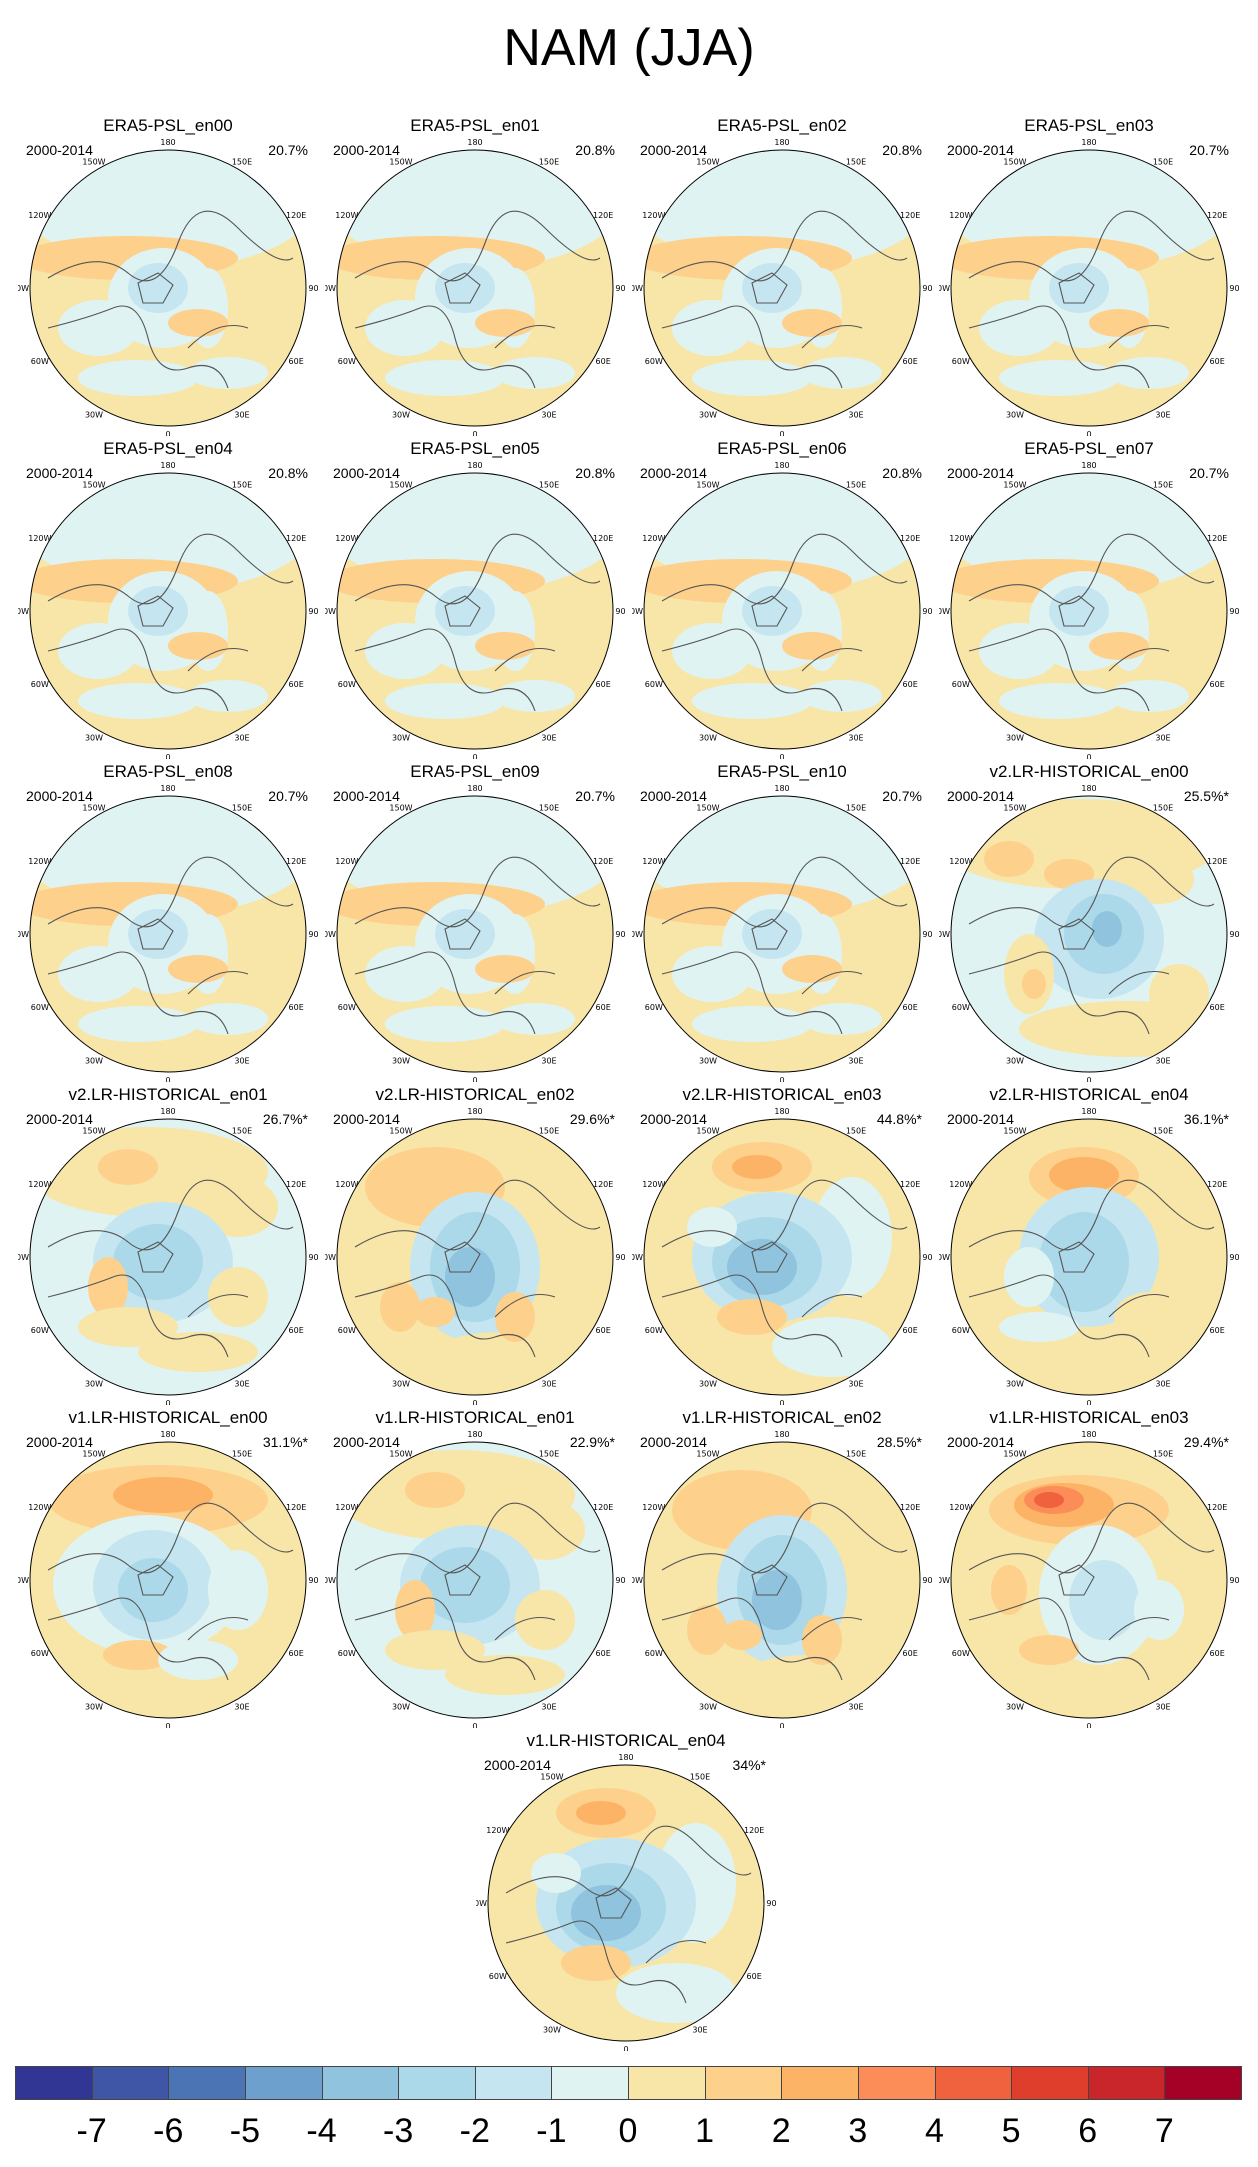 The height and width of the screenshot is (2167, 1258). Describe the element at coordinates (626, 1740) in the screenshot. I see `panel-title: v1.LR-HISTORICAL_en04` at that location.